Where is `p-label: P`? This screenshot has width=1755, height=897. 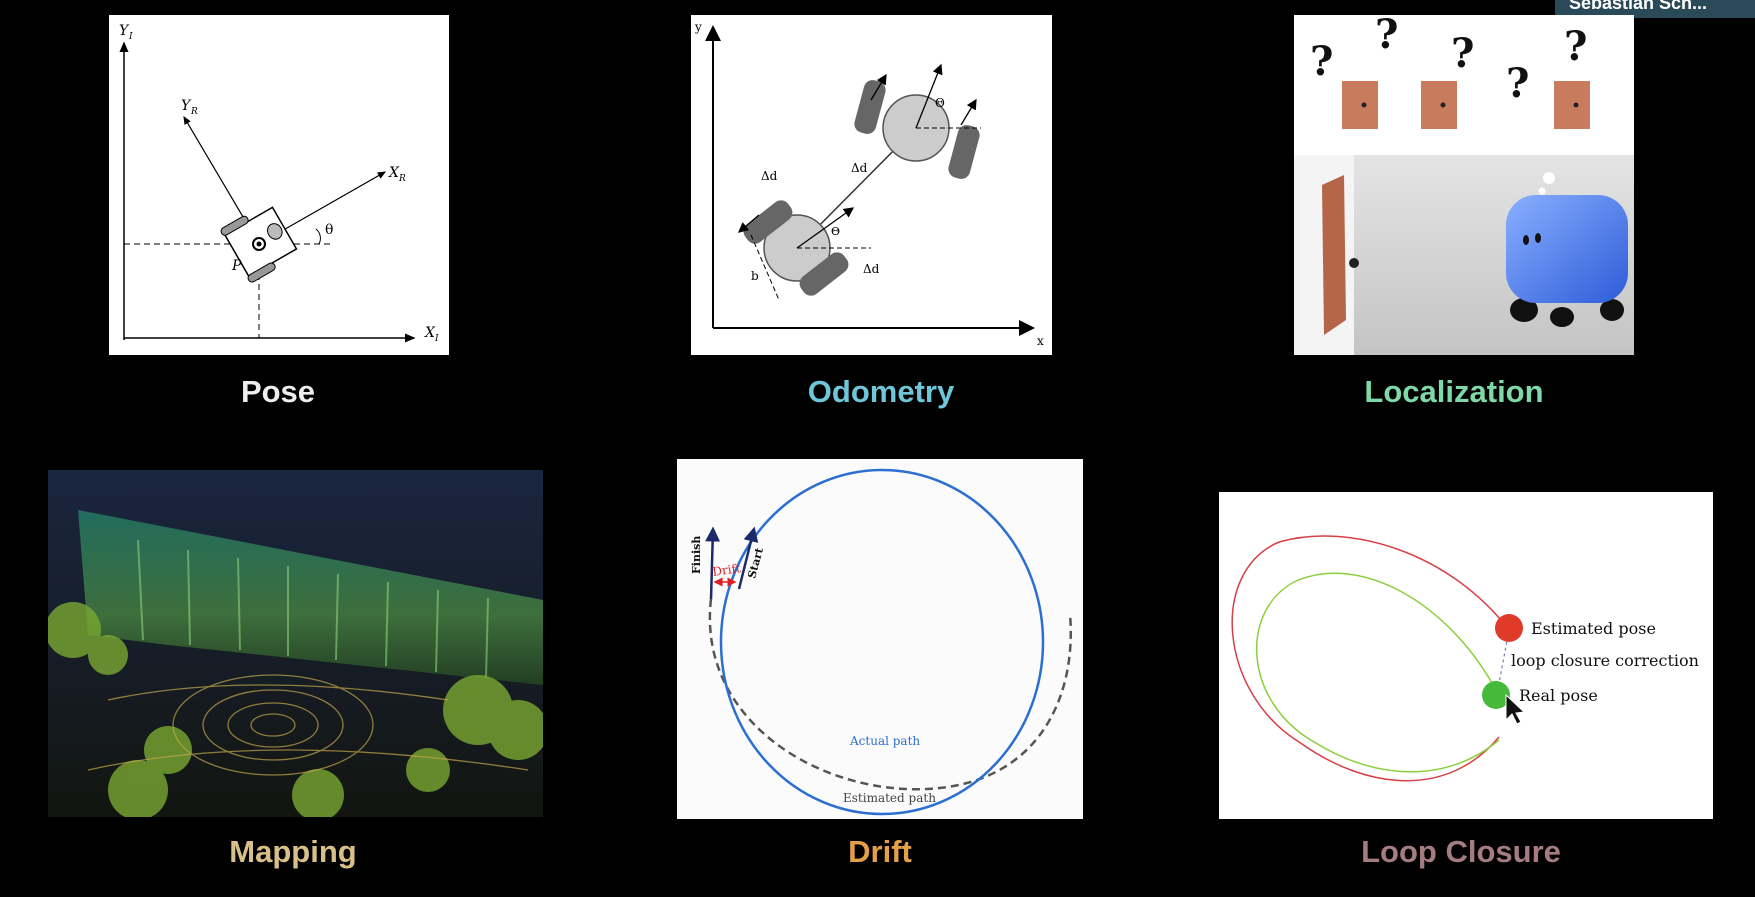
p-label: P is located at coordinates (236, 266).